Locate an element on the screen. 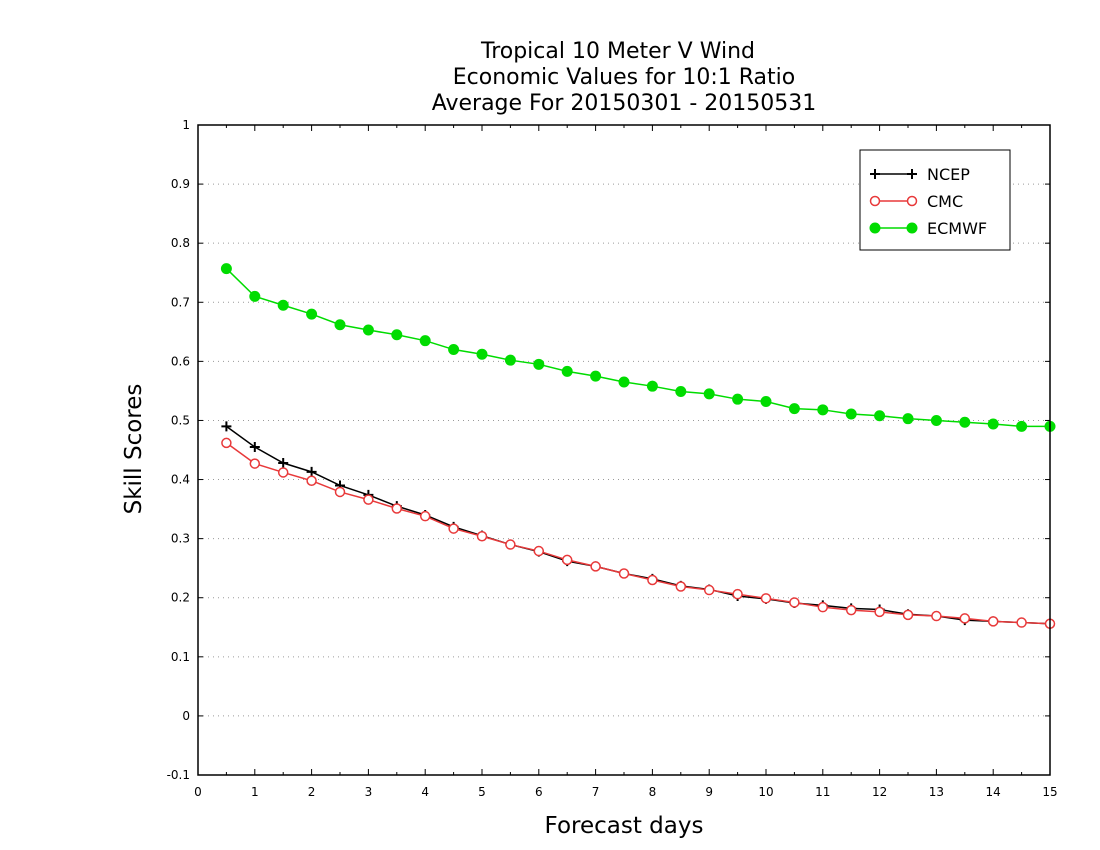 This screenshot has height=850, width=1100. x-tick-label: 13 is located at coordinates (936, 792).